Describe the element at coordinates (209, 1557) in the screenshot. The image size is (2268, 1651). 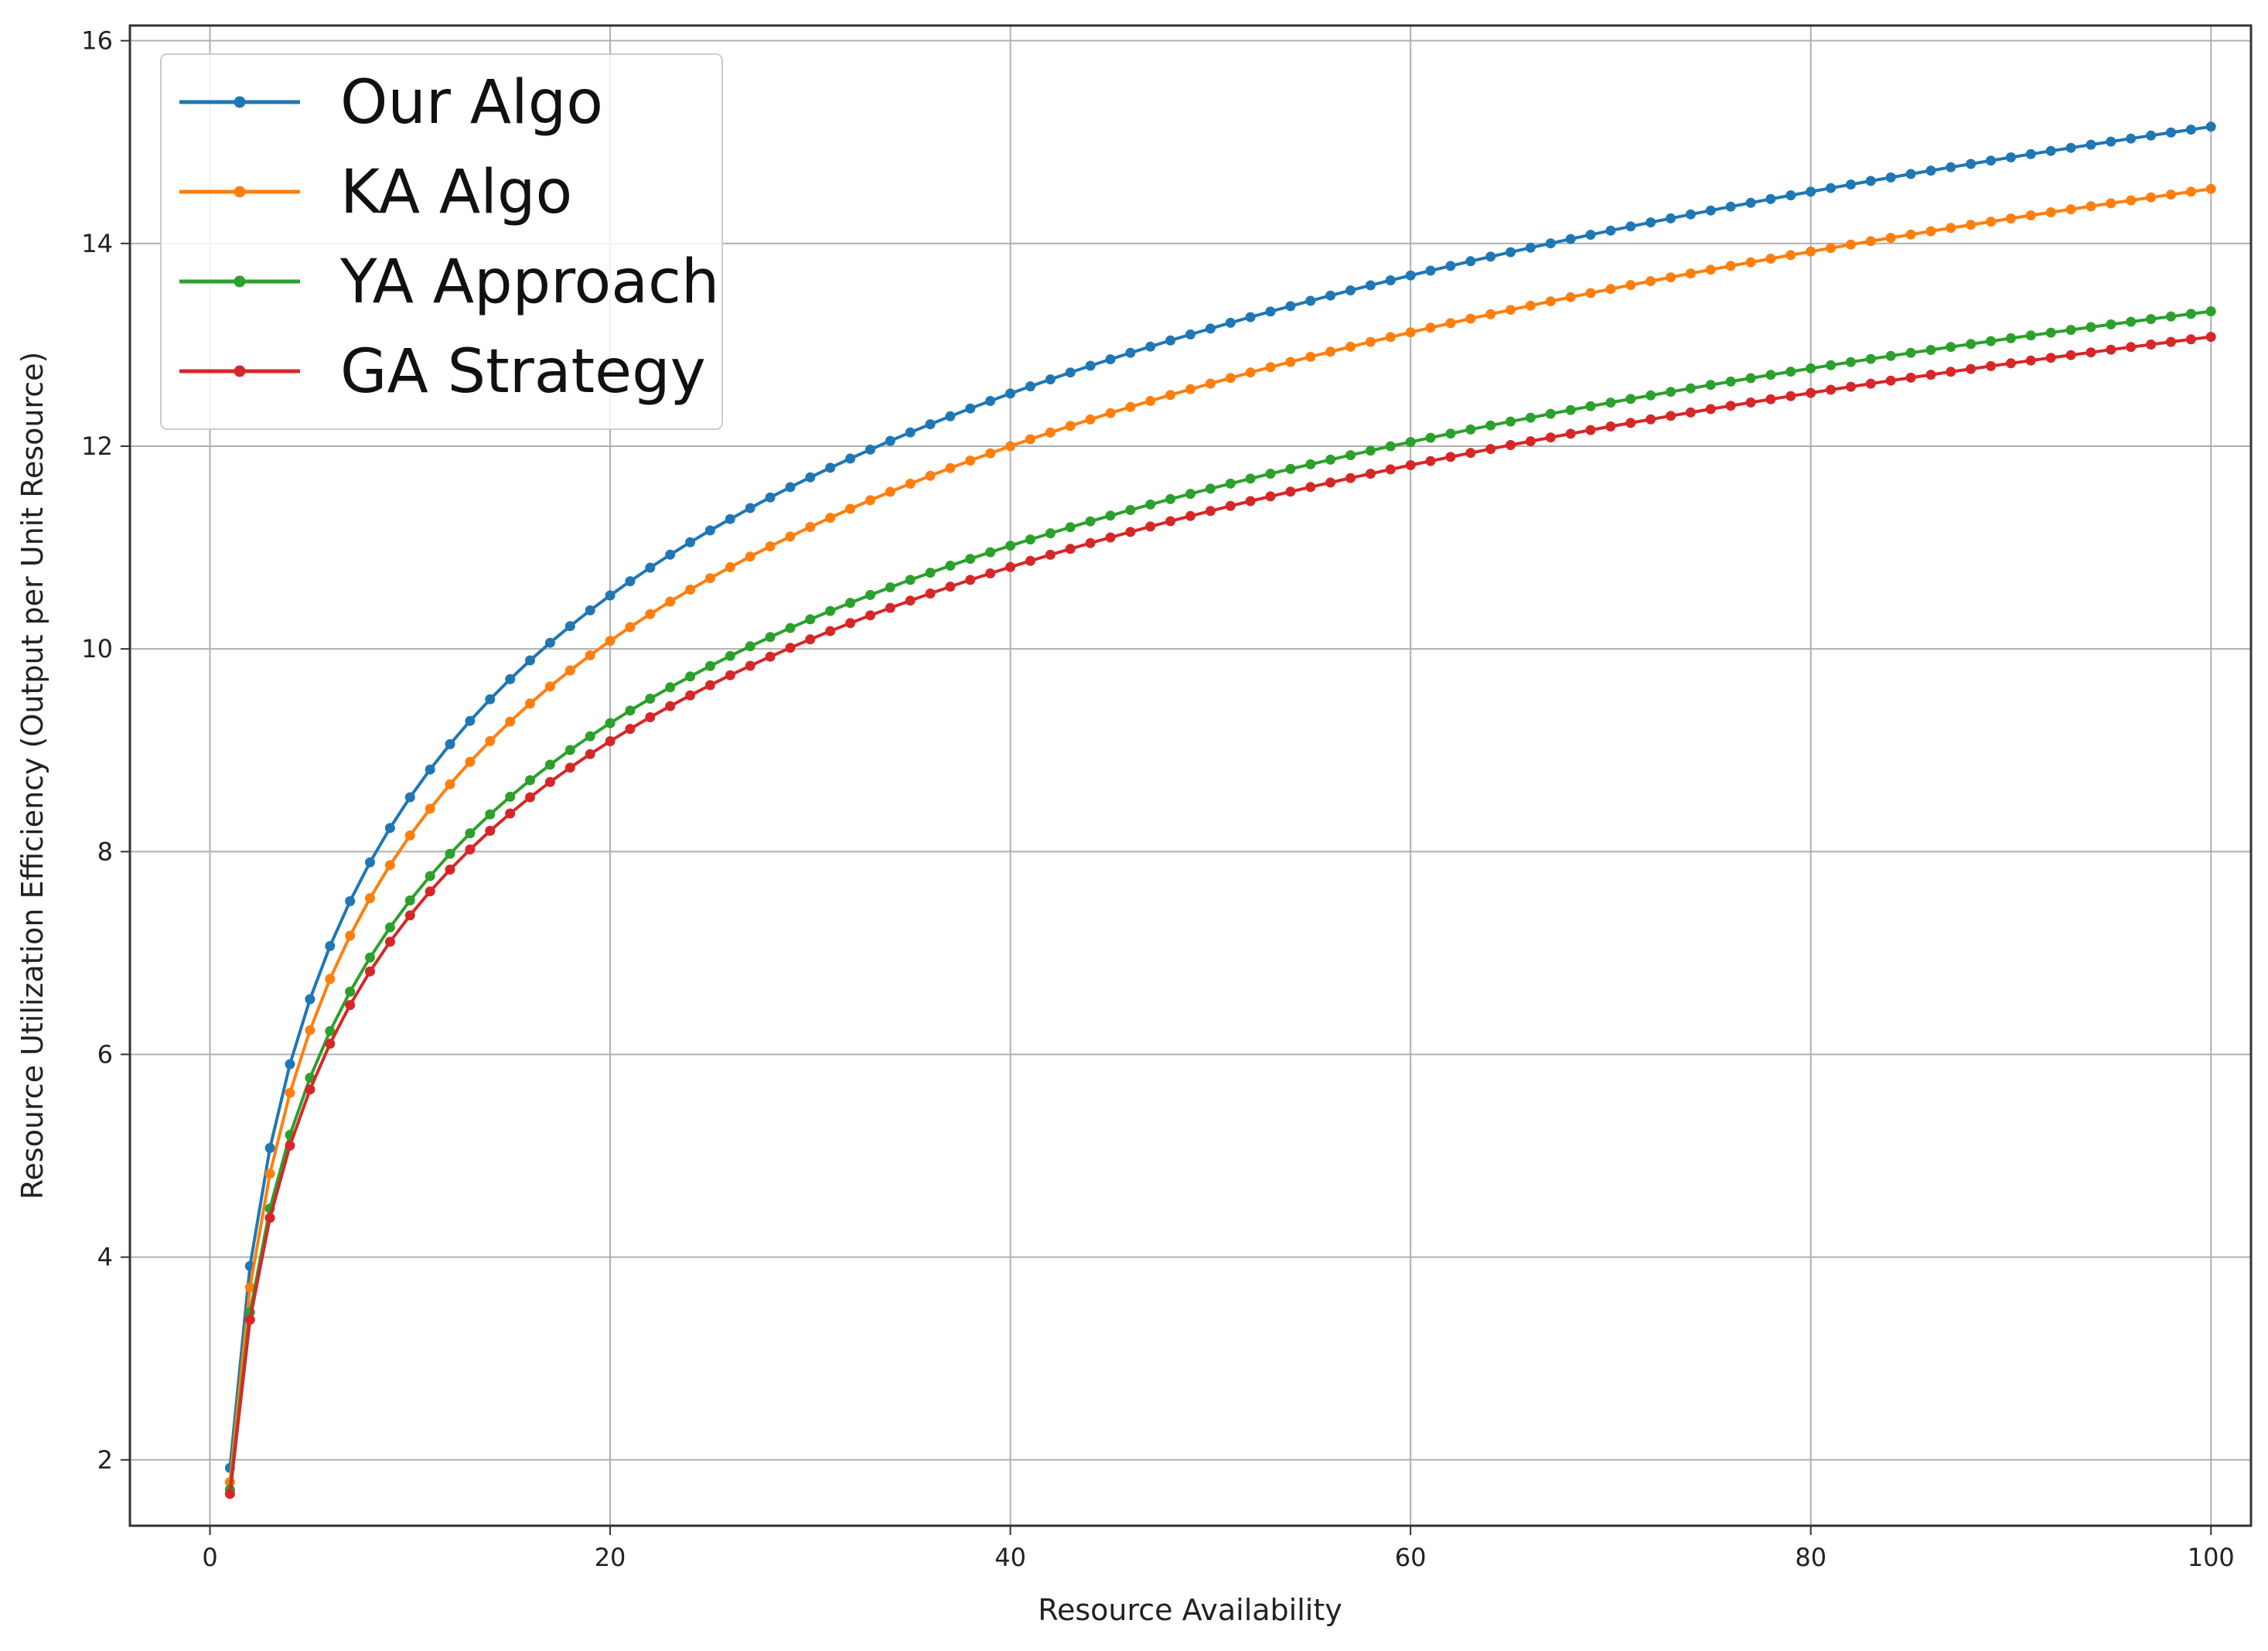
I see `x-tick-label: 0` at that location.